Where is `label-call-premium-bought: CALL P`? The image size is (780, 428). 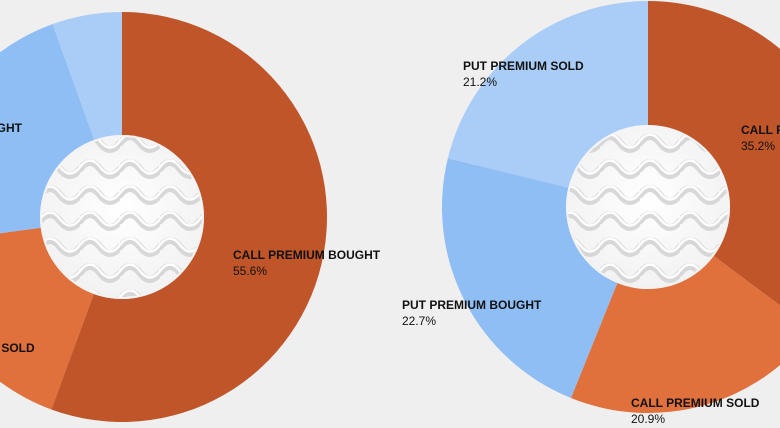
label-call-premium-bought: CALL P is located at coordinates (760, 130).